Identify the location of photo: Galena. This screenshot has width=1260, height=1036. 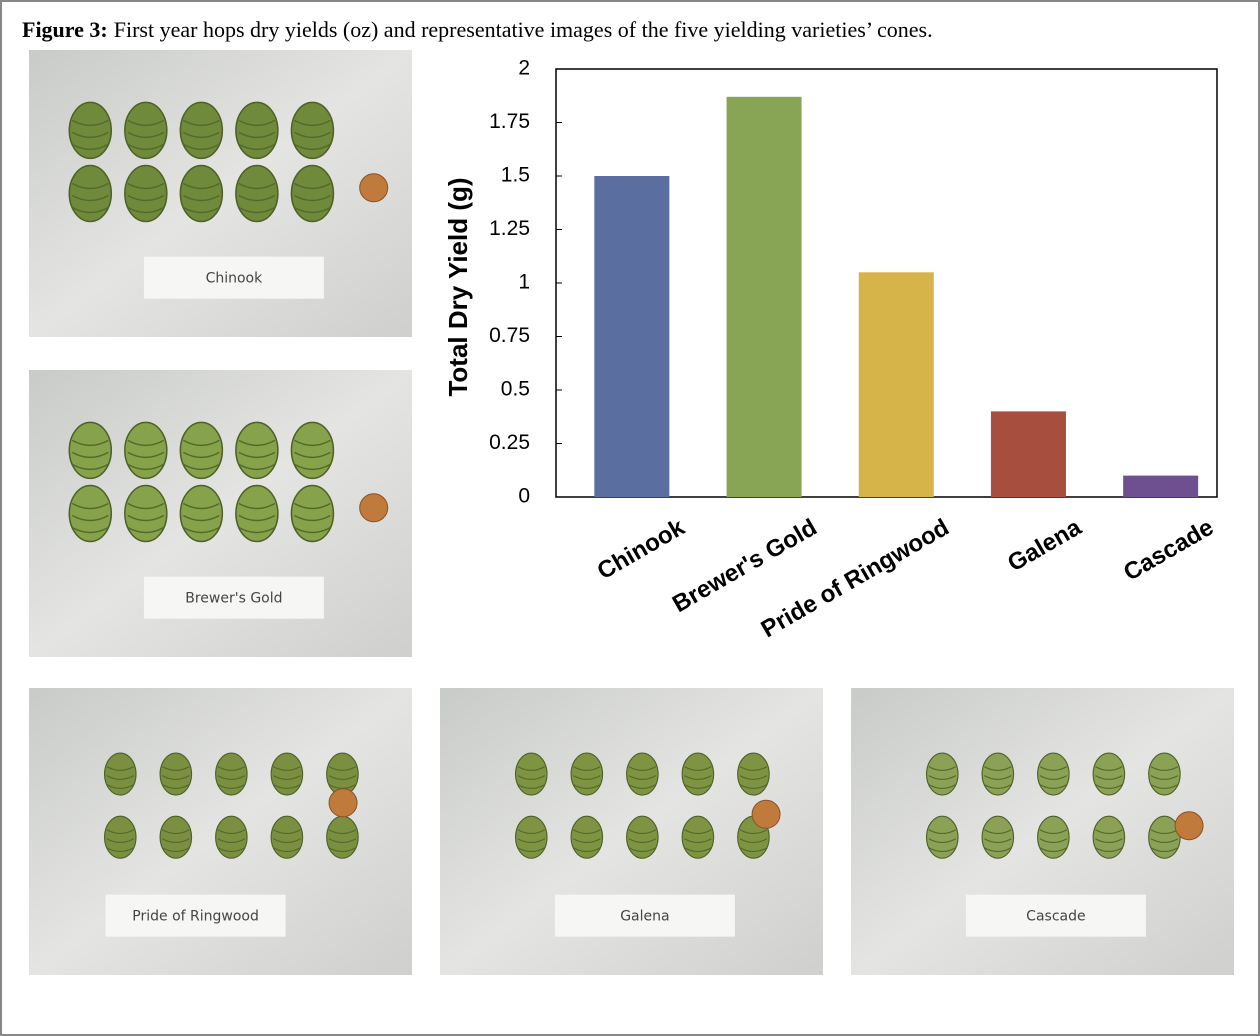
(631, 831).